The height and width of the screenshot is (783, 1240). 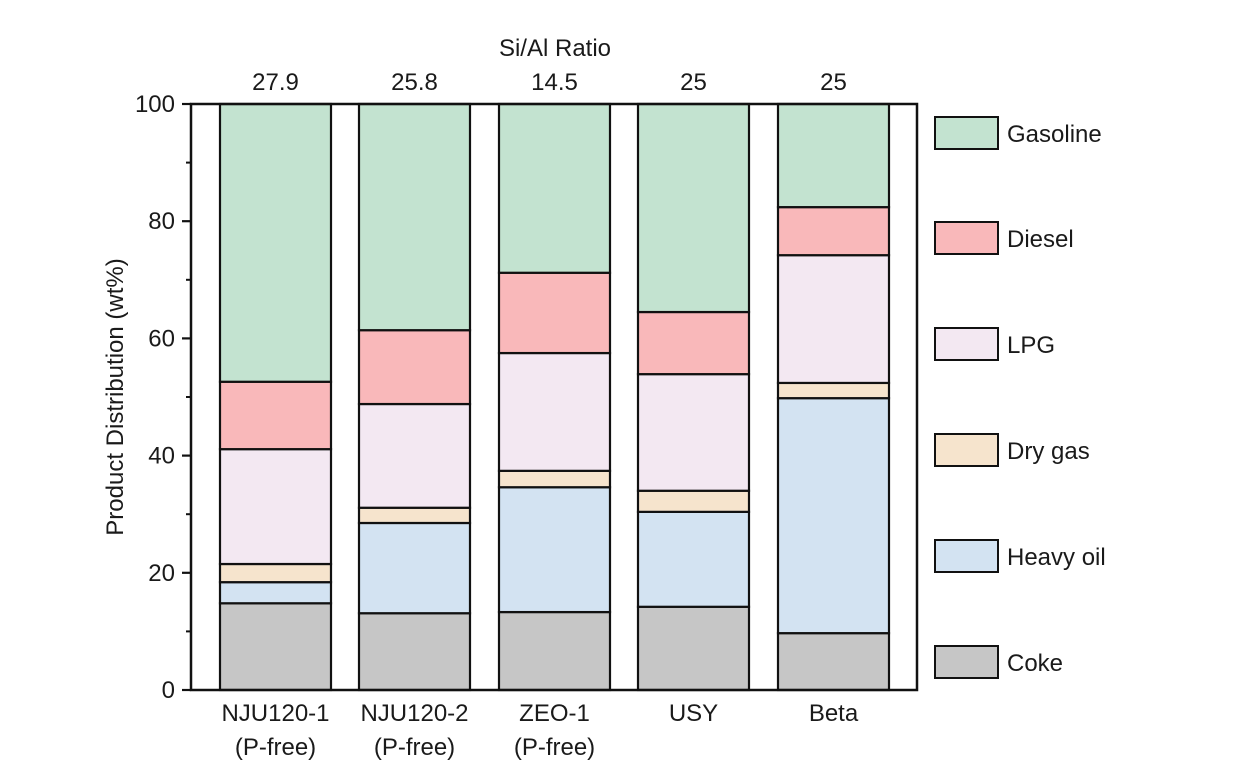 I want to click on legend-label: Dry gas, so click(x=1048, y=451).